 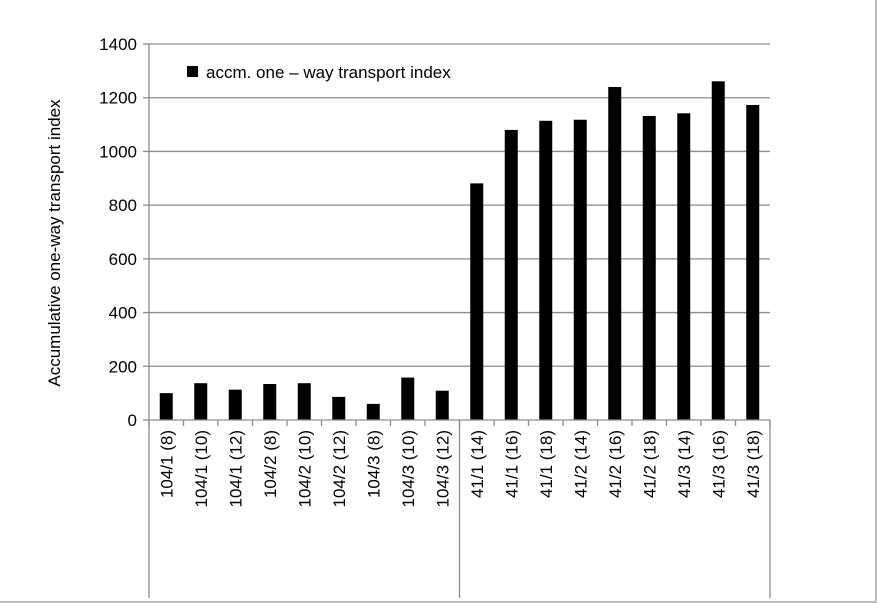 What do you see at coordinates (649, 464) in the screenshot?
I see `category-label: 41/2 (18)` at bounding box center [649, 464].